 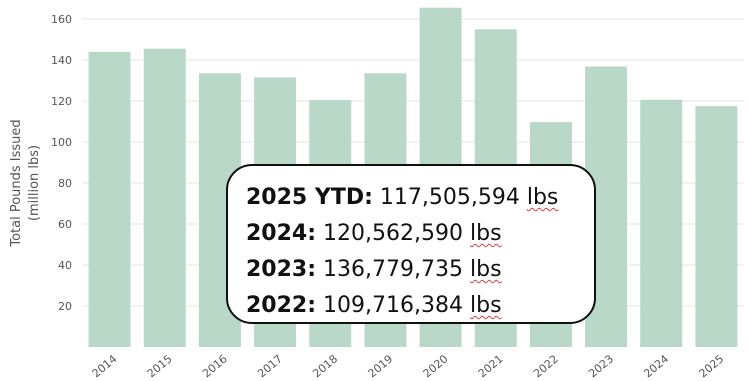 What do you see at coordinates (65, 265) in the screenshot?
I see `y-tick-label: 40` at bounding box center [65, 265].